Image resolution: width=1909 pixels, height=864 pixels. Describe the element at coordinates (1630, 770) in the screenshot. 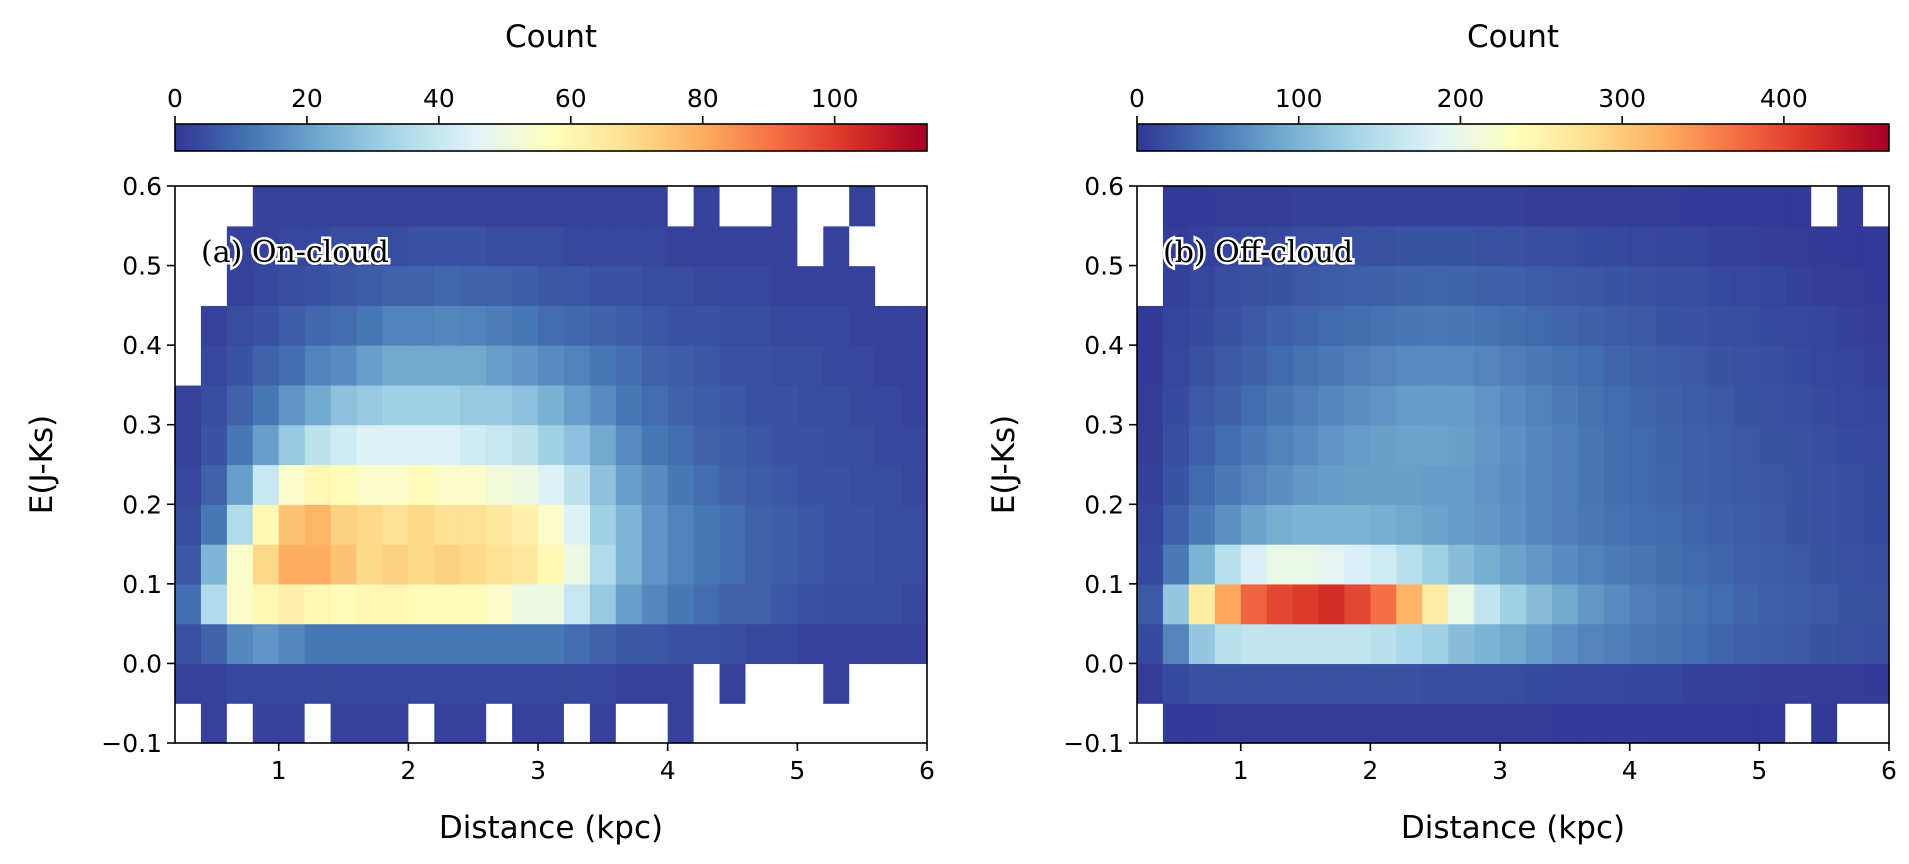

I see `x-tick-label: 4` at that location.